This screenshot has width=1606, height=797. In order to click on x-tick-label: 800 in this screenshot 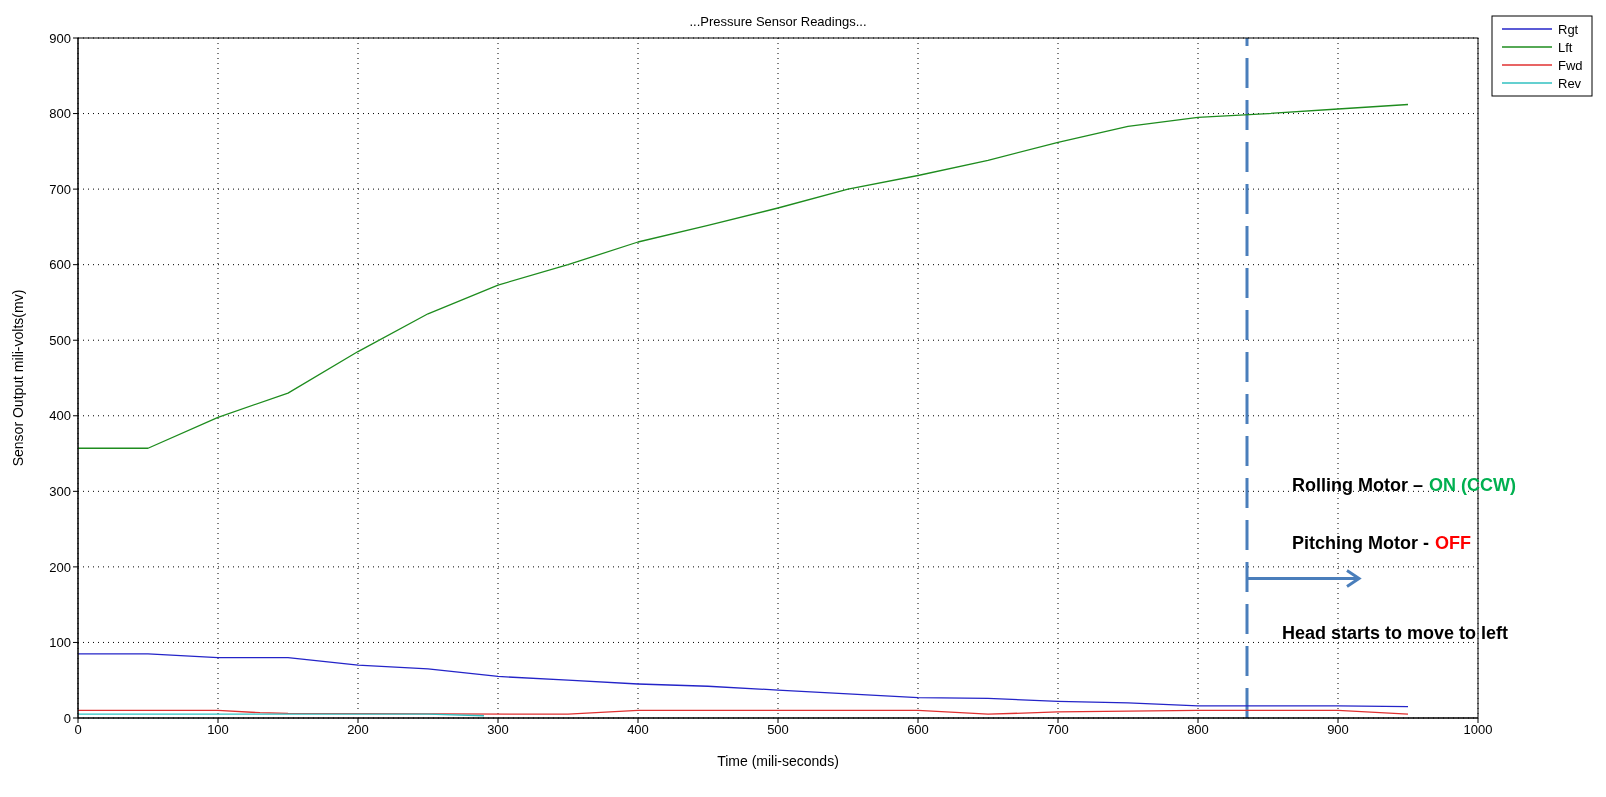, I will do `click(1198, 730)`.